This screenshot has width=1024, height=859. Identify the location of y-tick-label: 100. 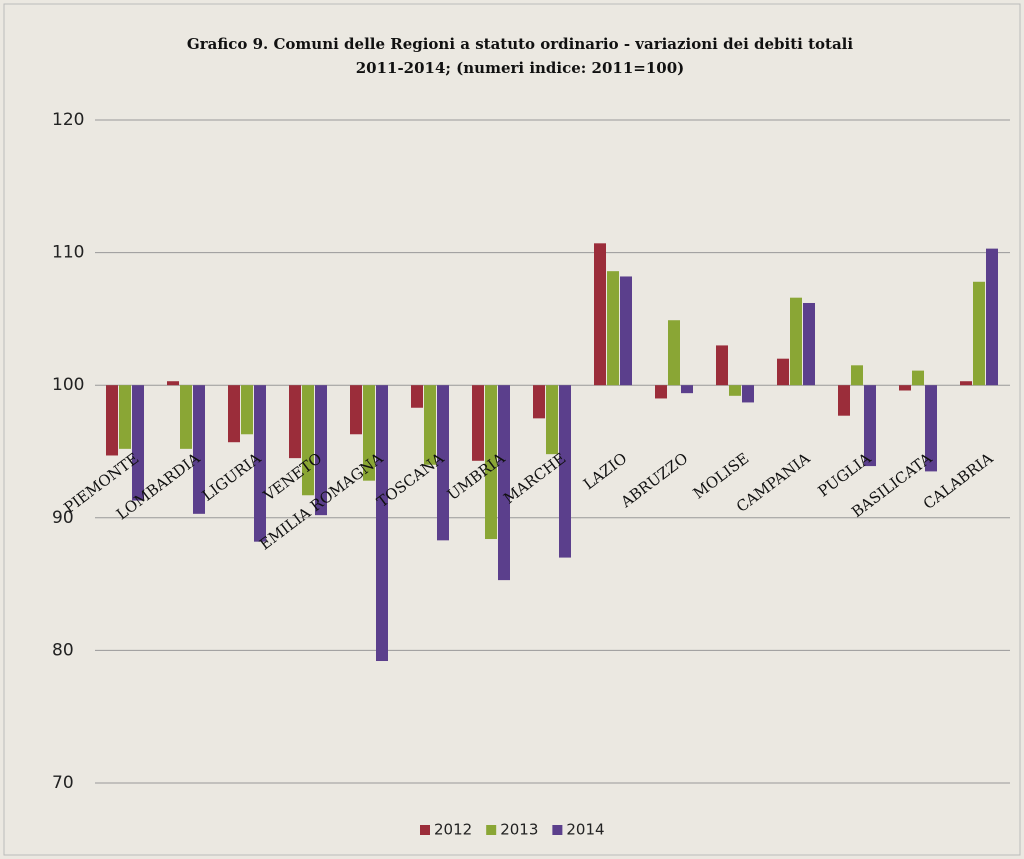
(68, 385).